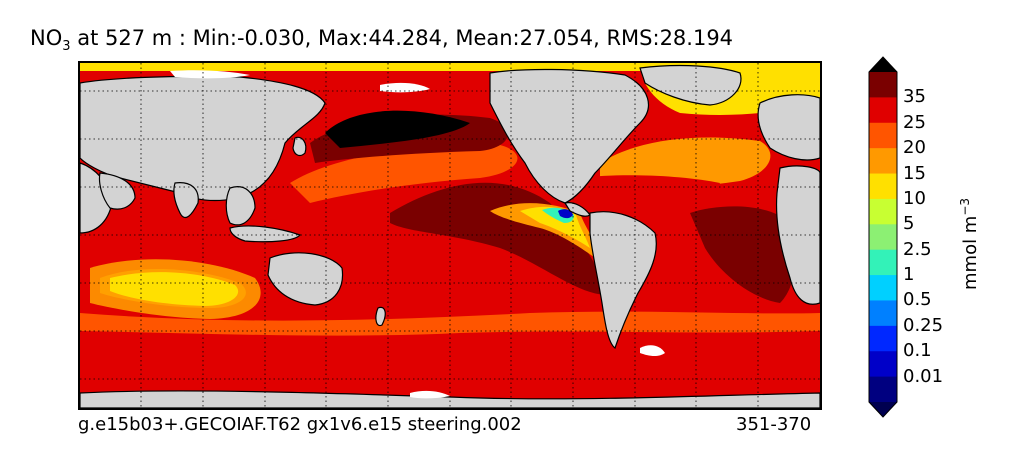 Image resolution: width=1012 pixels, height=466 pixels. What do you see at coordinates (397, 129) in the screenshot?
I see `north-pacific-max` at bounding box center [397, 129].